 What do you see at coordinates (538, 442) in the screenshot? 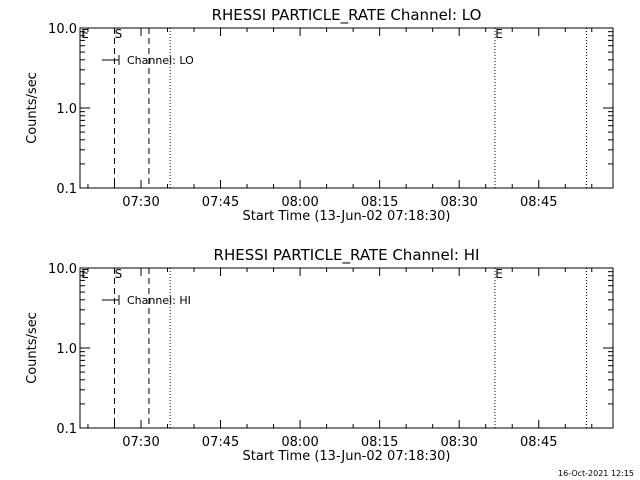
I see `panel2-x-tick-label: 08:45` at bounding box center [538, 442].